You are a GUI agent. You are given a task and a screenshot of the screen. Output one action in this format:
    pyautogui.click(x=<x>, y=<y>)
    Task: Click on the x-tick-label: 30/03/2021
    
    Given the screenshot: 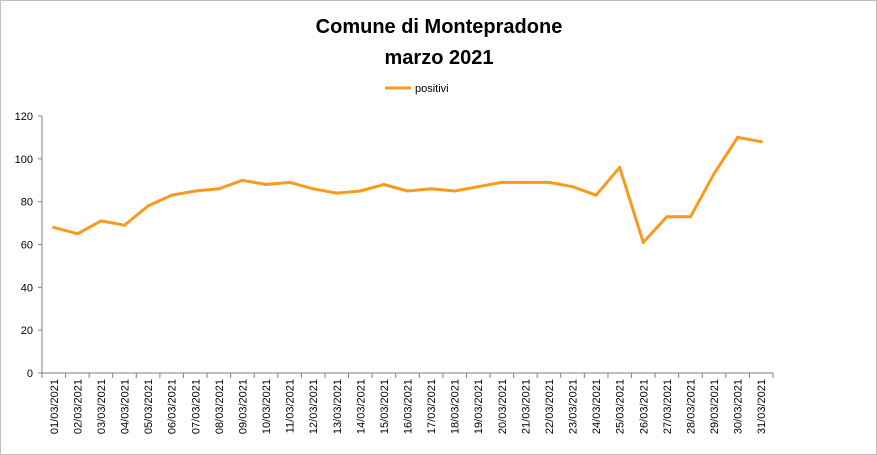 What is the action you would take?
    pyautogui.click(x=739, y=406)
    